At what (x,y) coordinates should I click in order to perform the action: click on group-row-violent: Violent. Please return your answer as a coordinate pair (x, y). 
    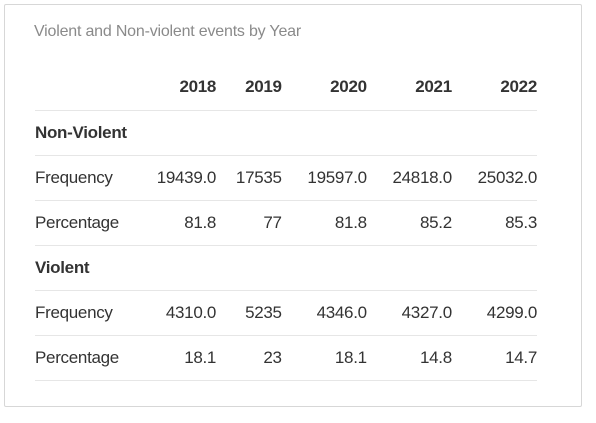
    Looking at the image, I should click on (286, 268).